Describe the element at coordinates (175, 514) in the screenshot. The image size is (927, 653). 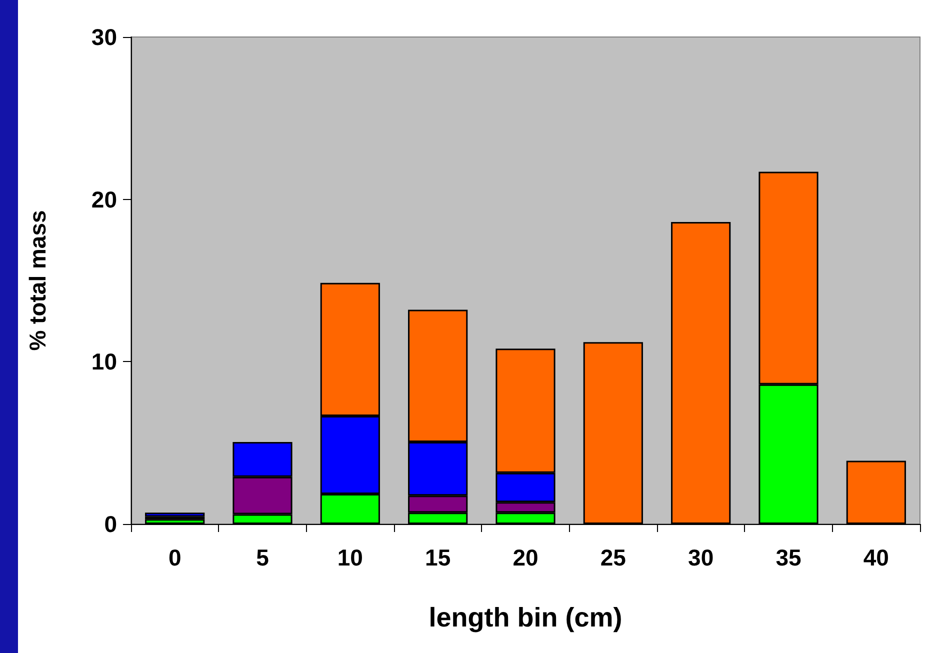
I see `bar` at that location.